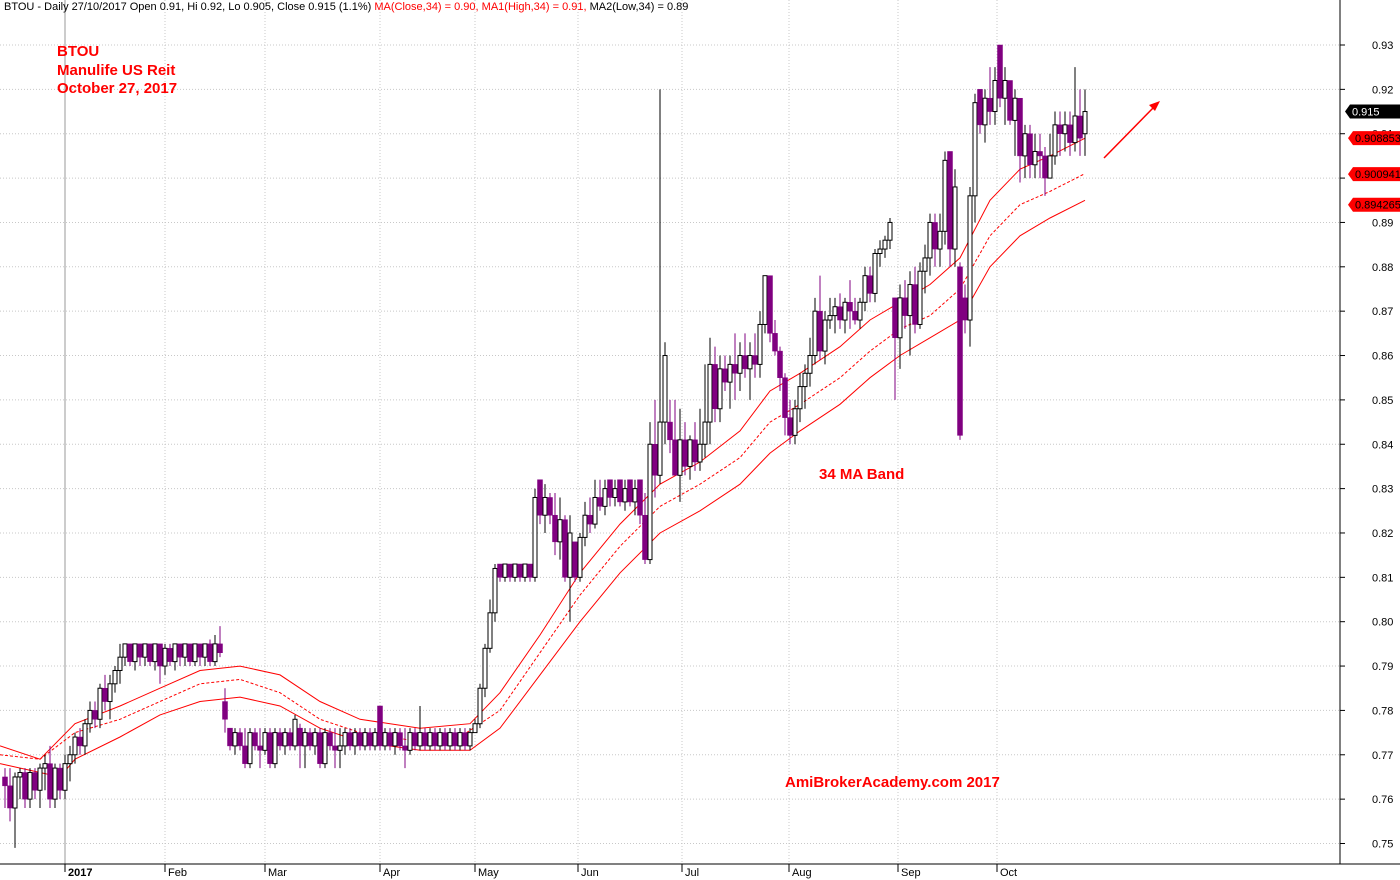 This screenshot has width=1400, height=880. Describe the element at coordinates (116, 70) in the screenshot. I see `company-name-label: Manulife US Reit` at that location.